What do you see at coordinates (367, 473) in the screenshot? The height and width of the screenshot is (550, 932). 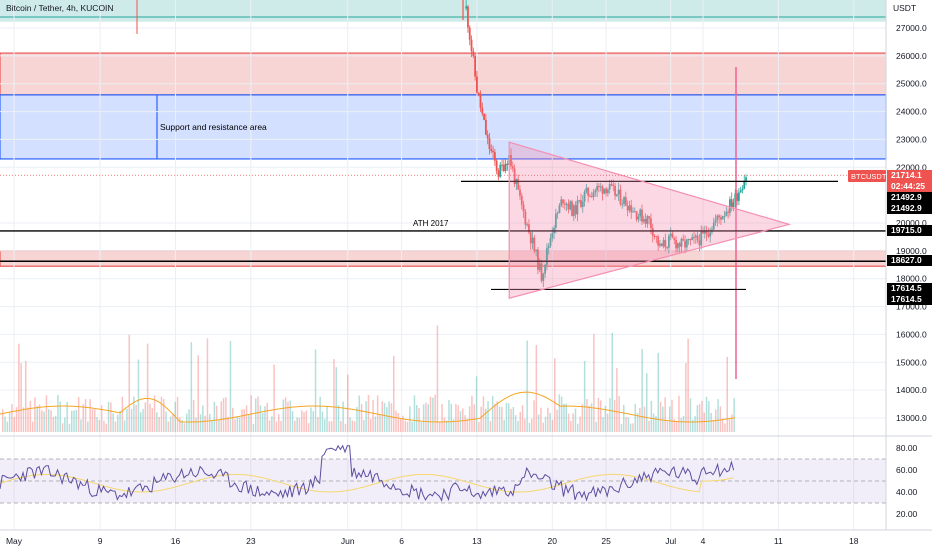 I see `rsi-line` at bounding box center [367, 473].